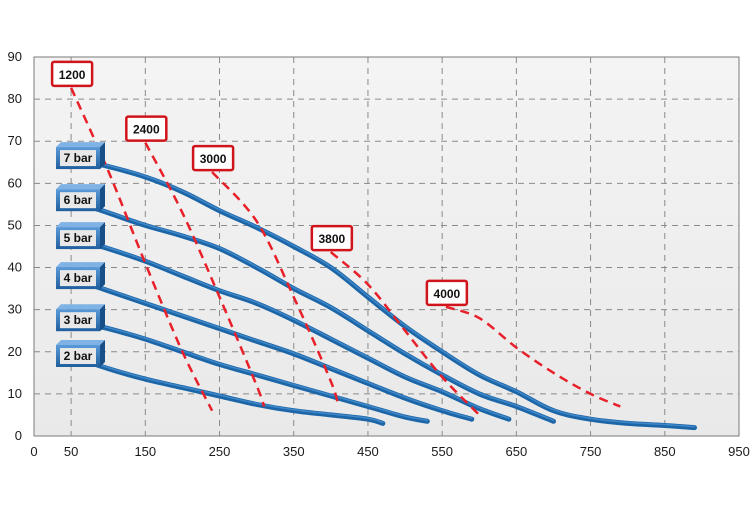 This screenshot has height=509, width=750. Describe the element at coordinates (15, 98) in the screenshot. I see `y-tick-label: 80` at that location.